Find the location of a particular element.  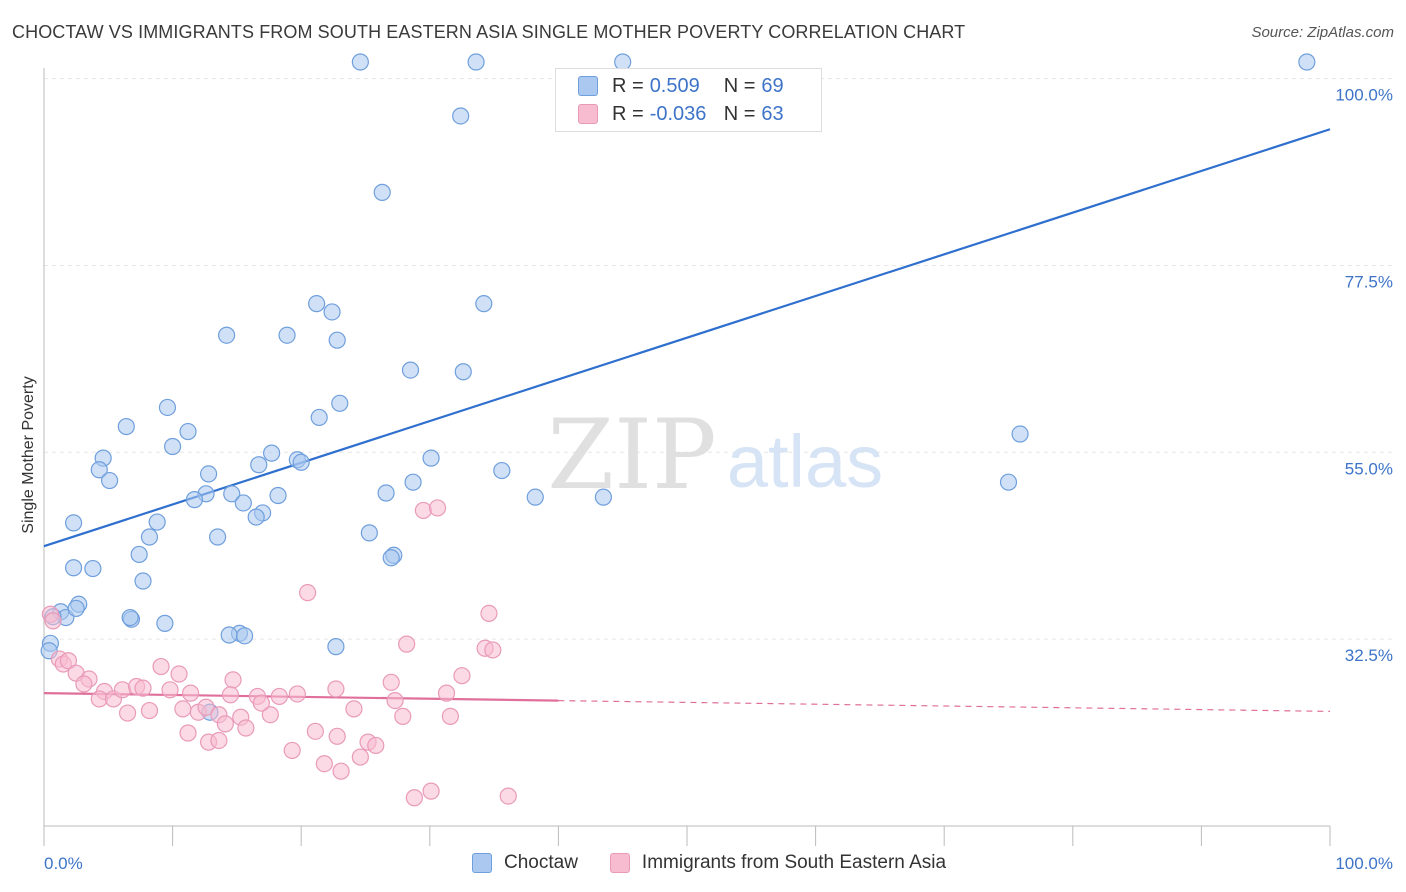

r-label: R = is located at coordinates (628, 85).